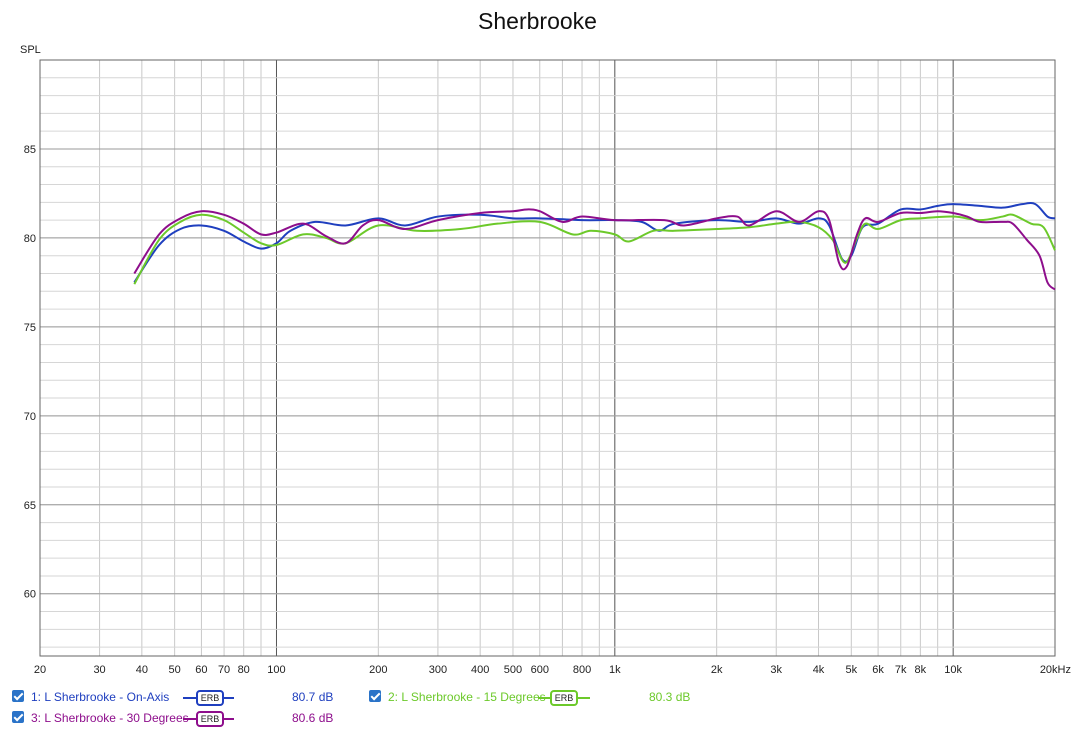 The height and width of the screenshot is (729, 1075). Describe the element at coordinates (851, 670) in the screenshot. I see `x-tick-label: 5k` at that location.